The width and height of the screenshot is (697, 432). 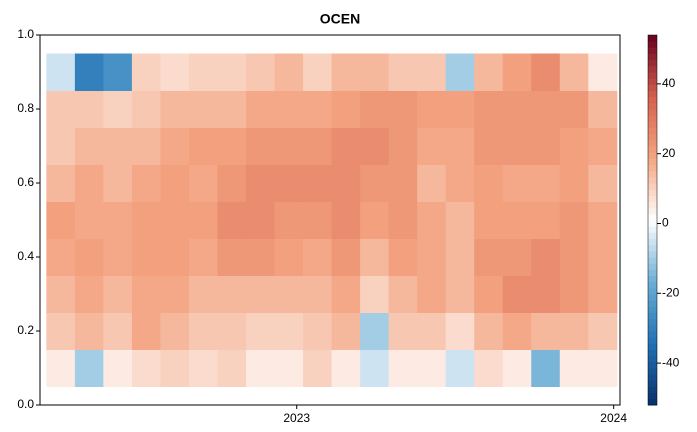 I want to click on y-tick-label: 0.4, so click(x=25, y=256).